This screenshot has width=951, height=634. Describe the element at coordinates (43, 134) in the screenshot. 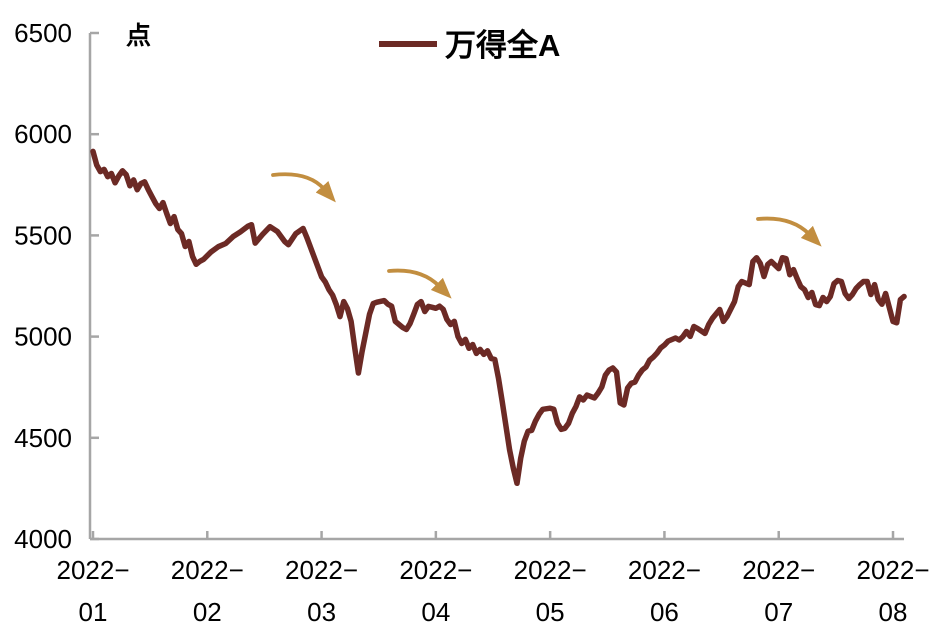

I see `y-tick-label: 6000` at that location.